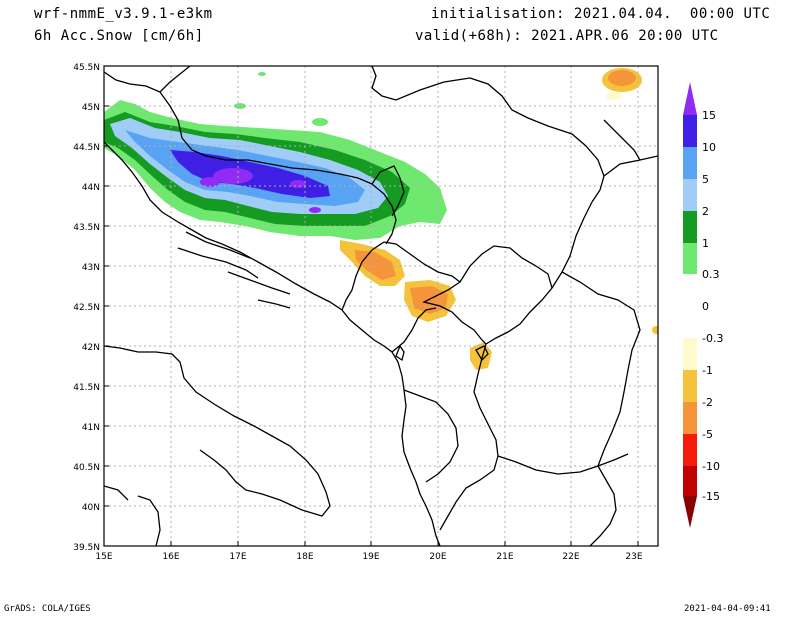 The width and height of the screenshot is (800, 618). I want to click on lon-label: 21E, so click(504, 557).